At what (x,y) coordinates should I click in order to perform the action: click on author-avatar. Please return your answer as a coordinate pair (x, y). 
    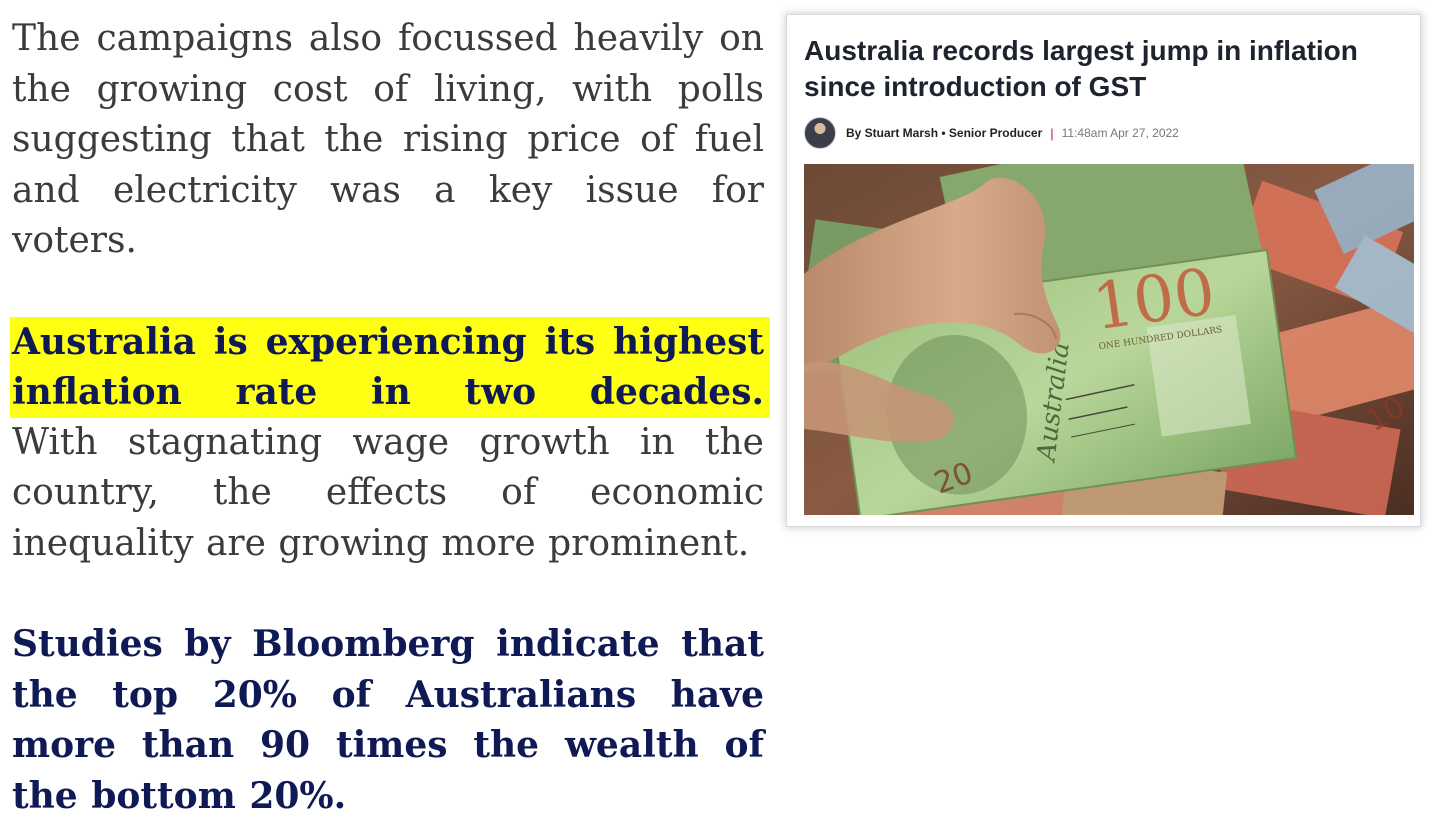
    Looking at the image, I should click on (820, 133).